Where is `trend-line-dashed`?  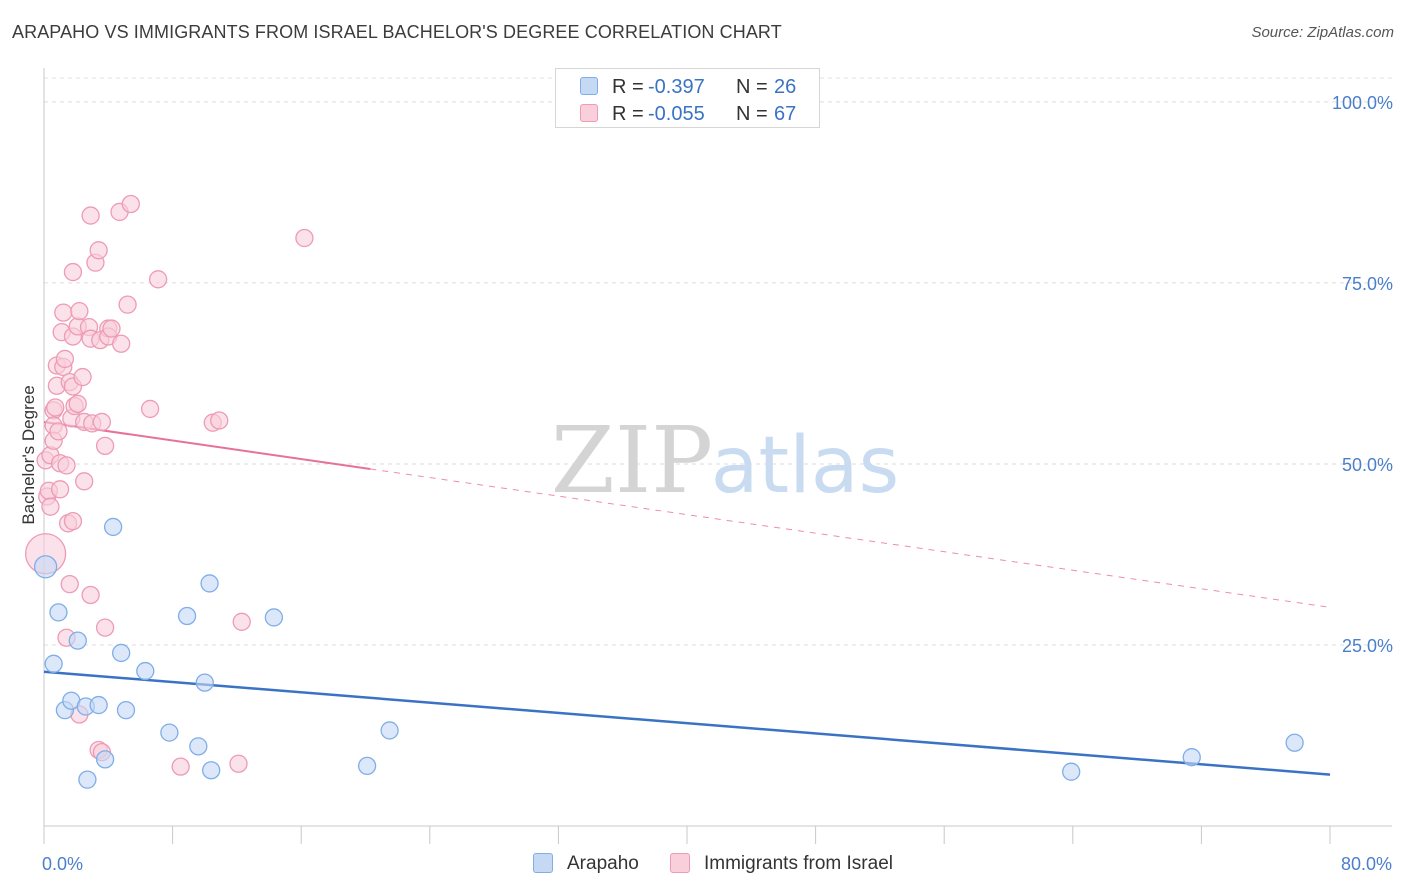
trend-line-dashed is located at coordinates (850, 538).